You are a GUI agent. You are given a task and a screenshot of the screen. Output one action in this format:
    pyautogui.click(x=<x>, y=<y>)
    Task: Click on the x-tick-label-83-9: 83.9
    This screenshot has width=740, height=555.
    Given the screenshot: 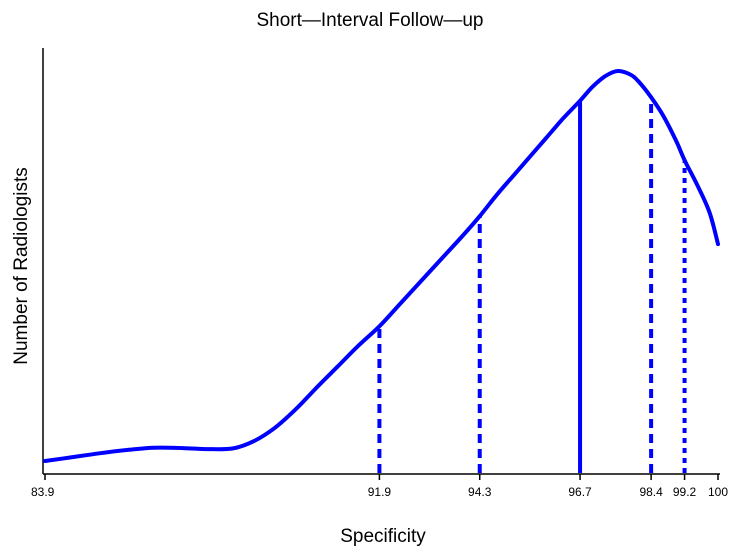 What is the action you would take?
    pyautogui.click(x=43, y=492)
    